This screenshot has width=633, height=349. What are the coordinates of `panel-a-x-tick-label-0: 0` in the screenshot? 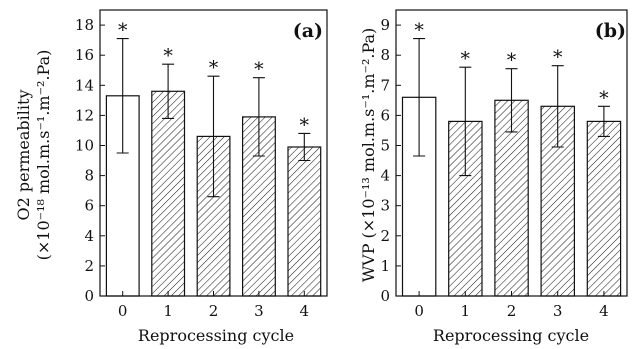 It's located at (123, 311).